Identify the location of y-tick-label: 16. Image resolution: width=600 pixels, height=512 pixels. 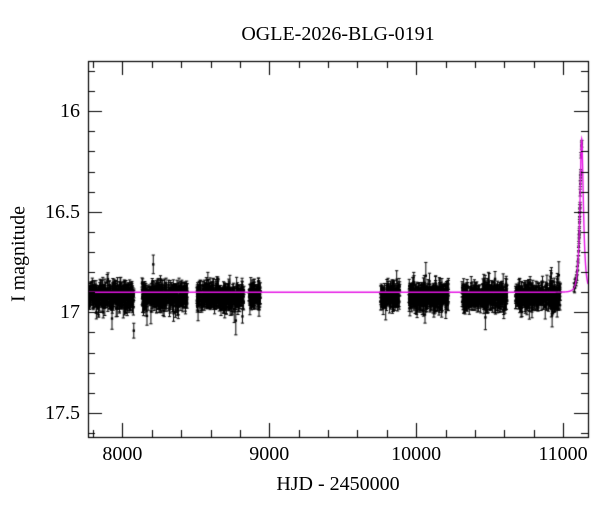
(70, 111).